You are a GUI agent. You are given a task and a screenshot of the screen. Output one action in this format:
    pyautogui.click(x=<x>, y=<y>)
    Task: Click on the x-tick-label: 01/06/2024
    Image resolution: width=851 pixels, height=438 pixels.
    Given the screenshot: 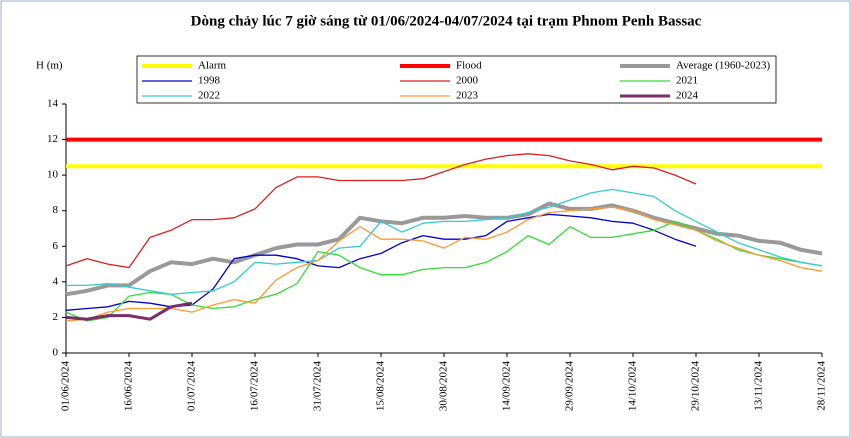 What is the action you would take?
    pyautogui.click(x=66, y=386)
    